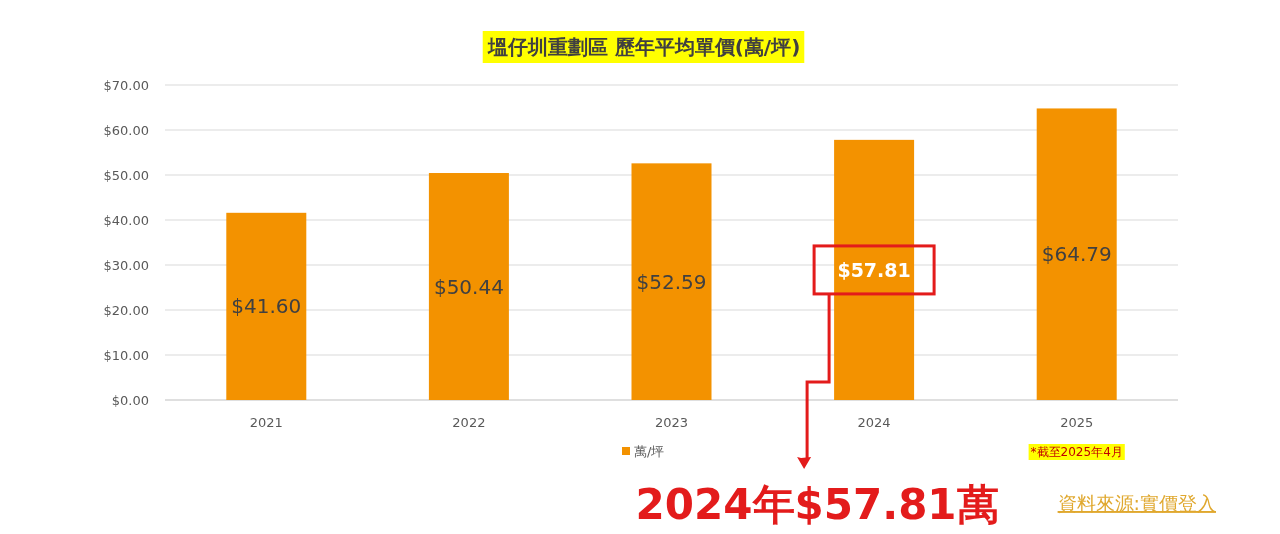  Describe the element at coordinates (126, 355) in the screenshot. I see `y-tick-label: $10.00` at that location.